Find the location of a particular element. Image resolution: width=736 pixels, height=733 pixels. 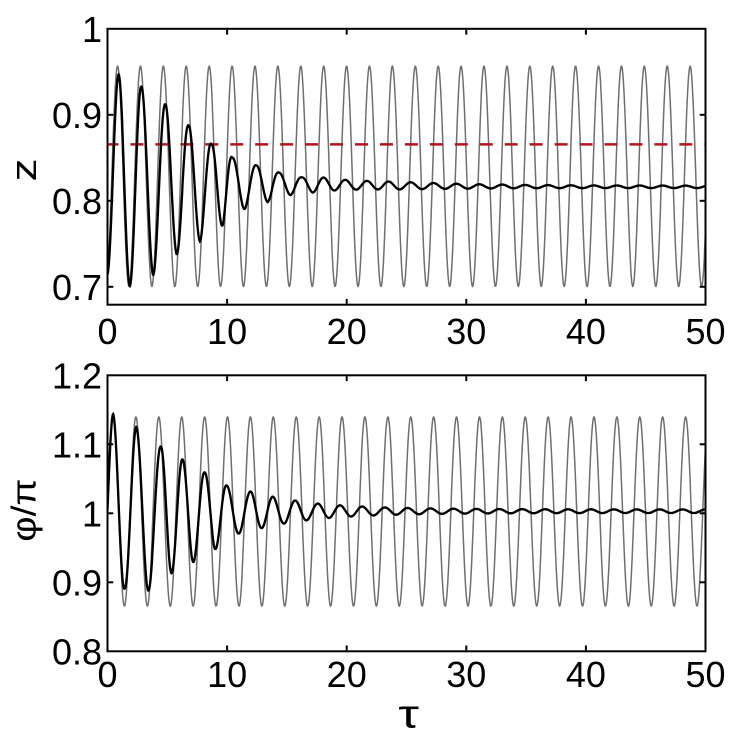

svg-text: 1.1 is located at coordinates (77, 444).